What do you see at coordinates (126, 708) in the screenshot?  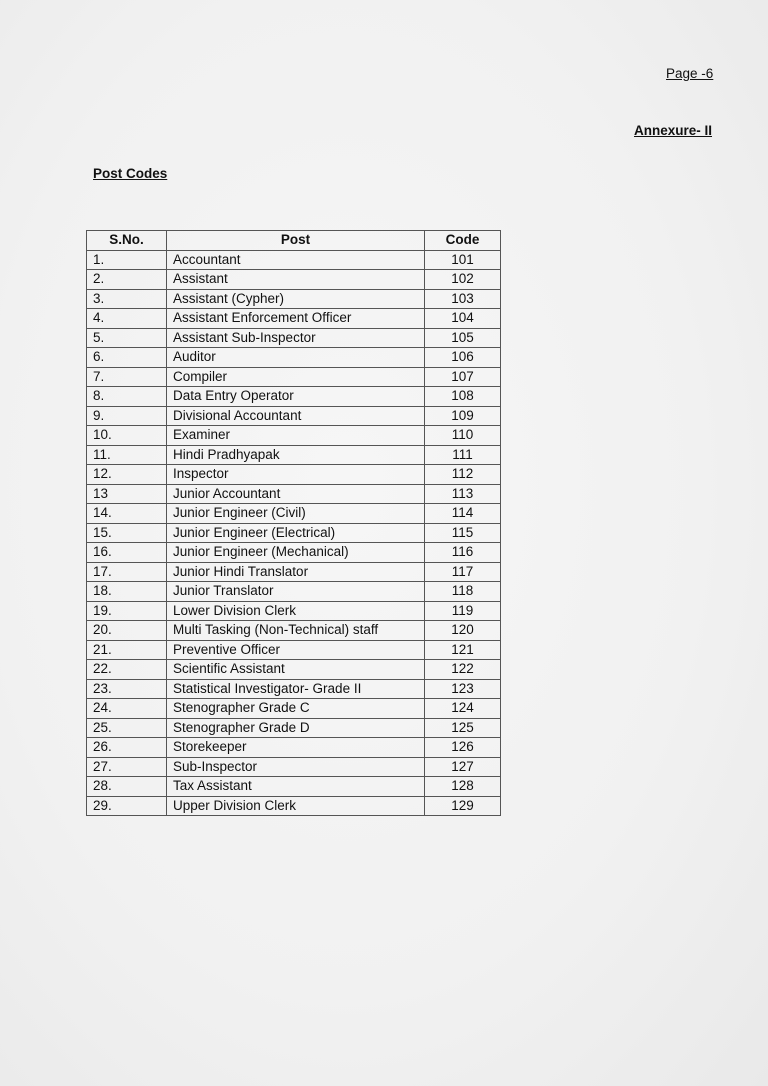 I see `cell-sno: 24.` at bounding box center [126, 708].